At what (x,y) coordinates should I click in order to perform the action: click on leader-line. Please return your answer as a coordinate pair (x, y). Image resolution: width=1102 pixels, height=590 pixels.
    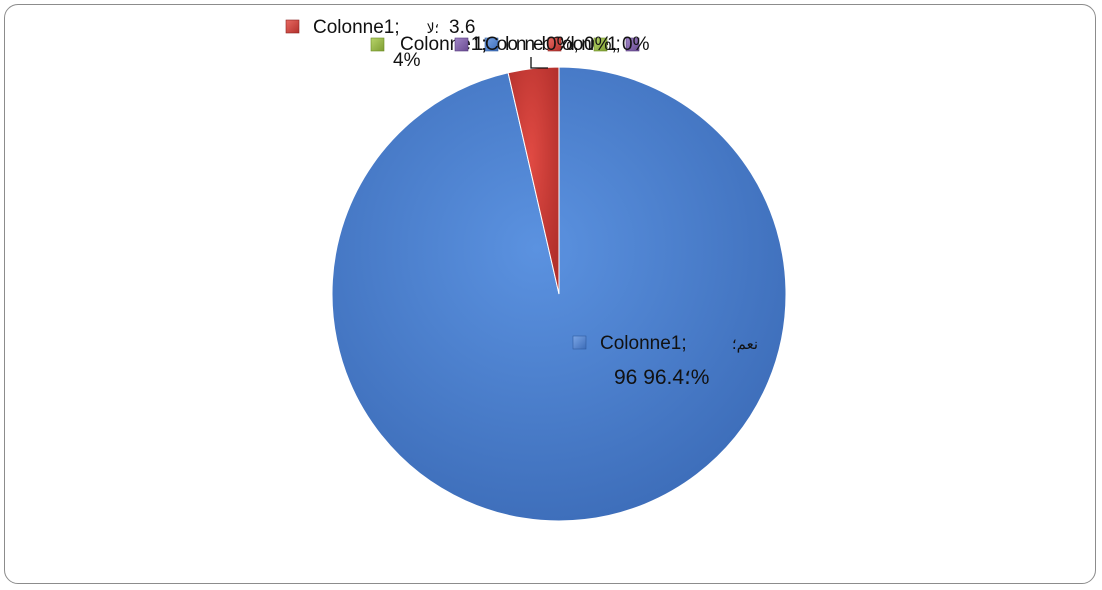
    Looking at the image, I should click on (539, 63).